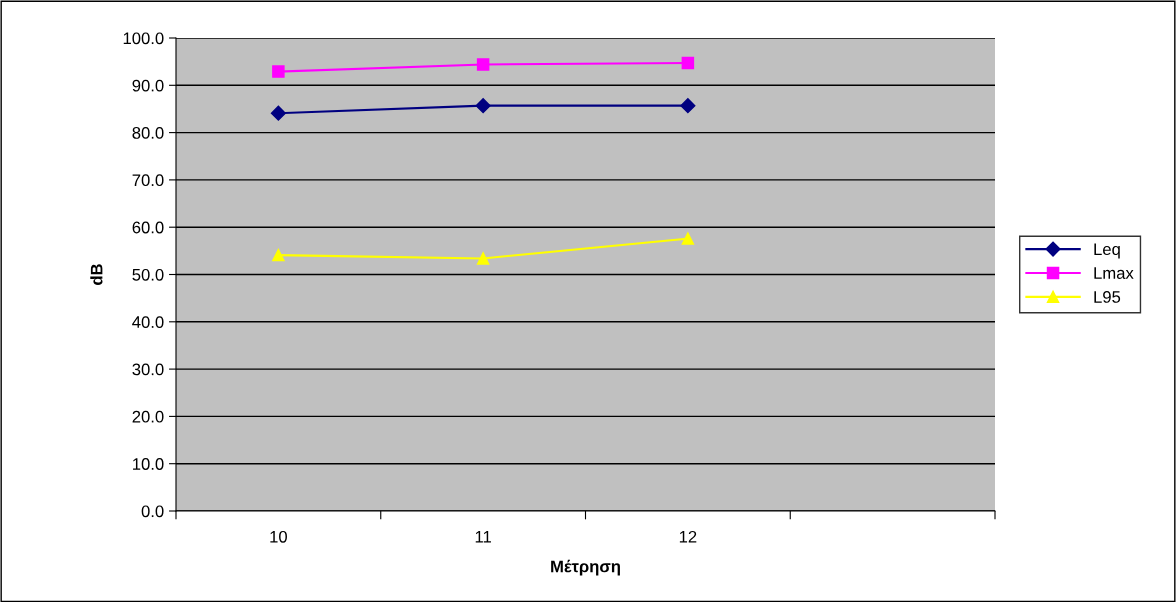  Describe the element at coordinates (148, 227) in the screenshot. I see `y-tick-label: 60.0` at that location.